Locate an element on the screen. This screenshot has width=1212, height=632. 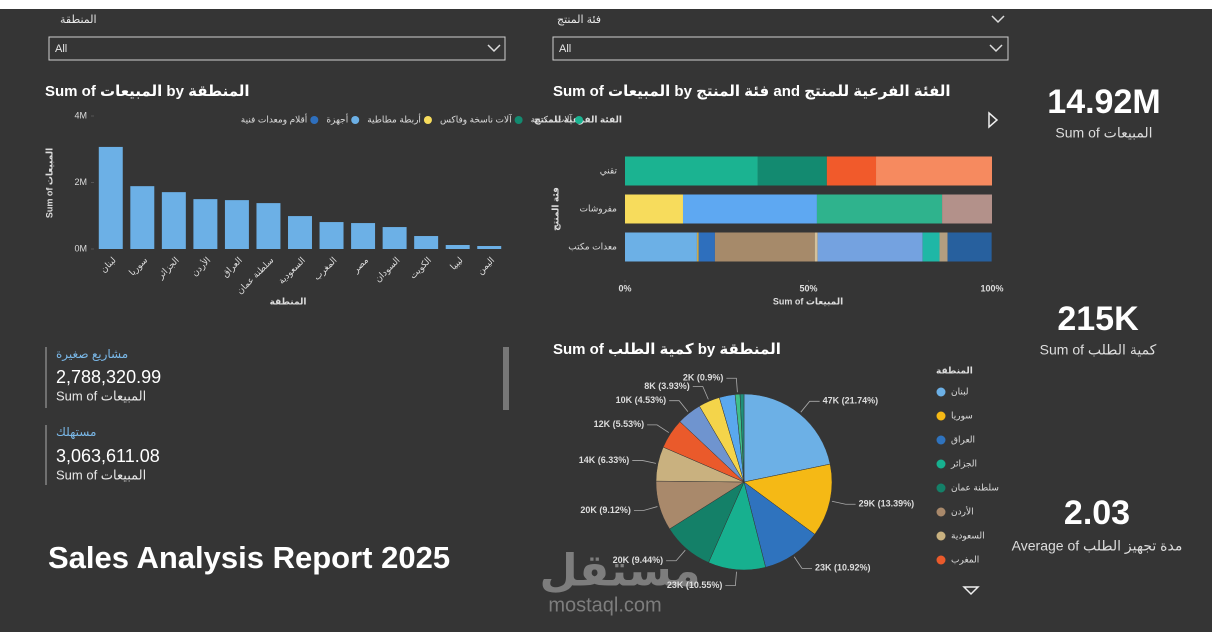
legend-label: آلات ناسخة وفاكس is located at coordinates (476, 118).